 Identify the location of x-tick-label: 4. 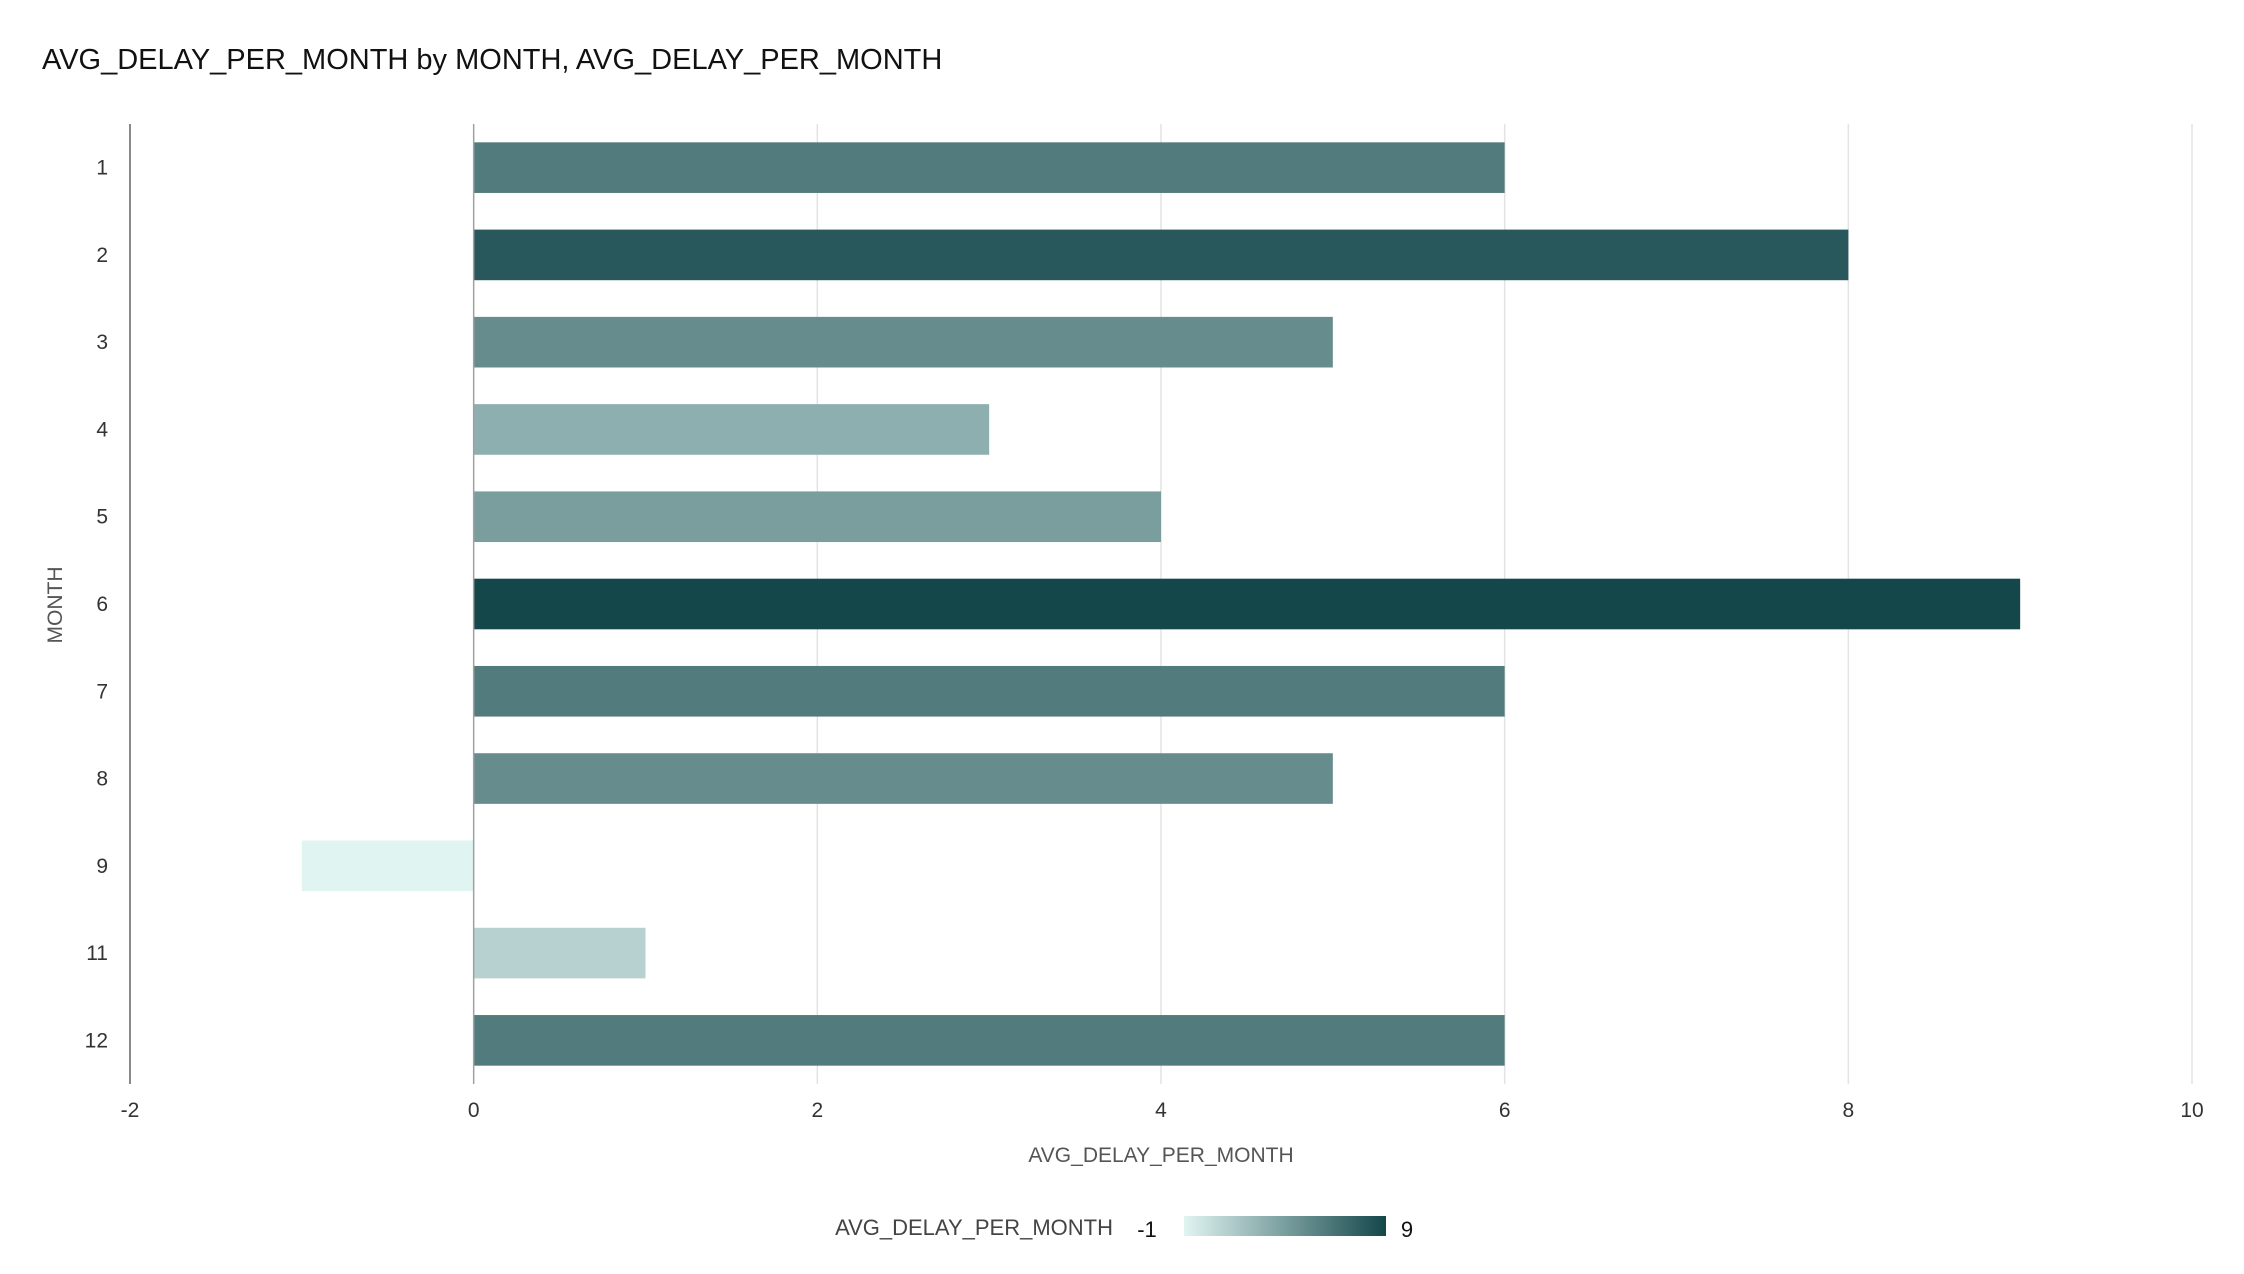
(1161, 1110).